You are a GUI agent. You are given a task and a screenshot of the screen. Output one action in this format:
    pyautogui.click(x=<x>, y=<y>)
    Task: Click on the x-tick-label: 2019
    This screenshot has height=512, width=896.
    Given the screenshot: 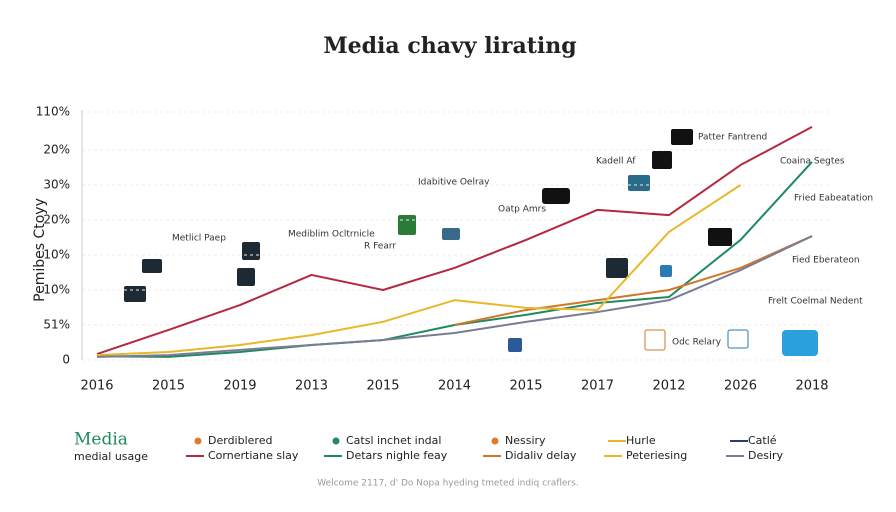 What is the action you would take?
    pyautogui.click(x=239, y=386)
    